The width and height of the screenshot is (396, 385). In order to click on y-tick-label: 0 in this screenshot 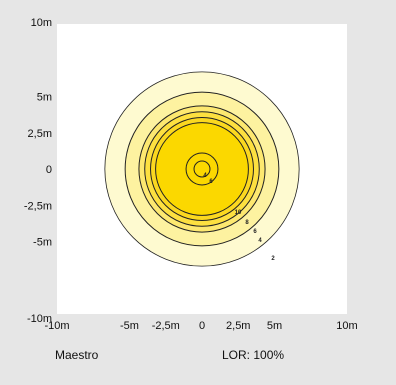, I will do `click(49, 170)`.